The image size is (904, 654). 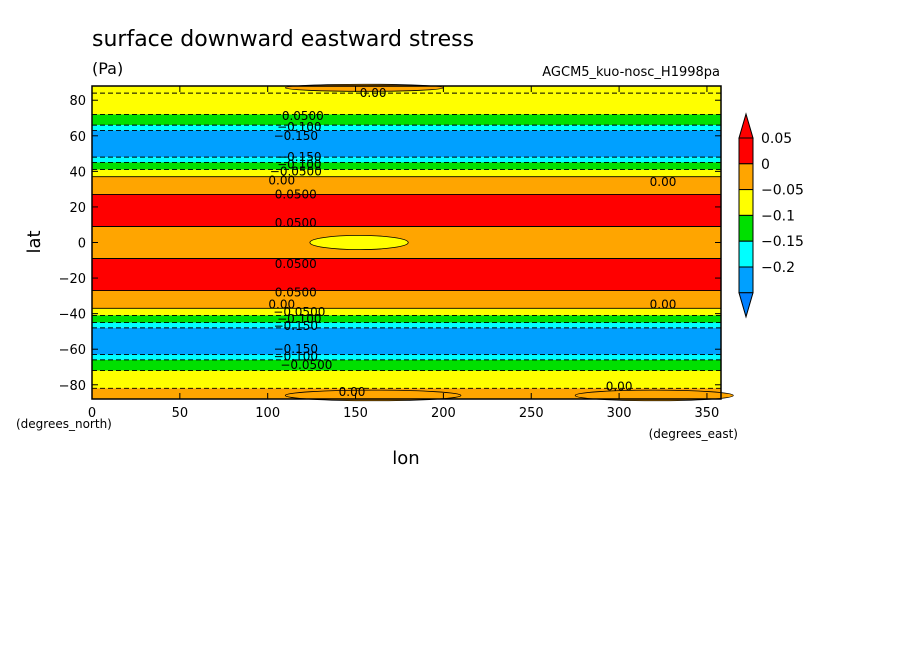 What do you see at coordinates (34, 241) in the screenshot?
I see `y-axis-label: lat` at bounding box center [34, 241].